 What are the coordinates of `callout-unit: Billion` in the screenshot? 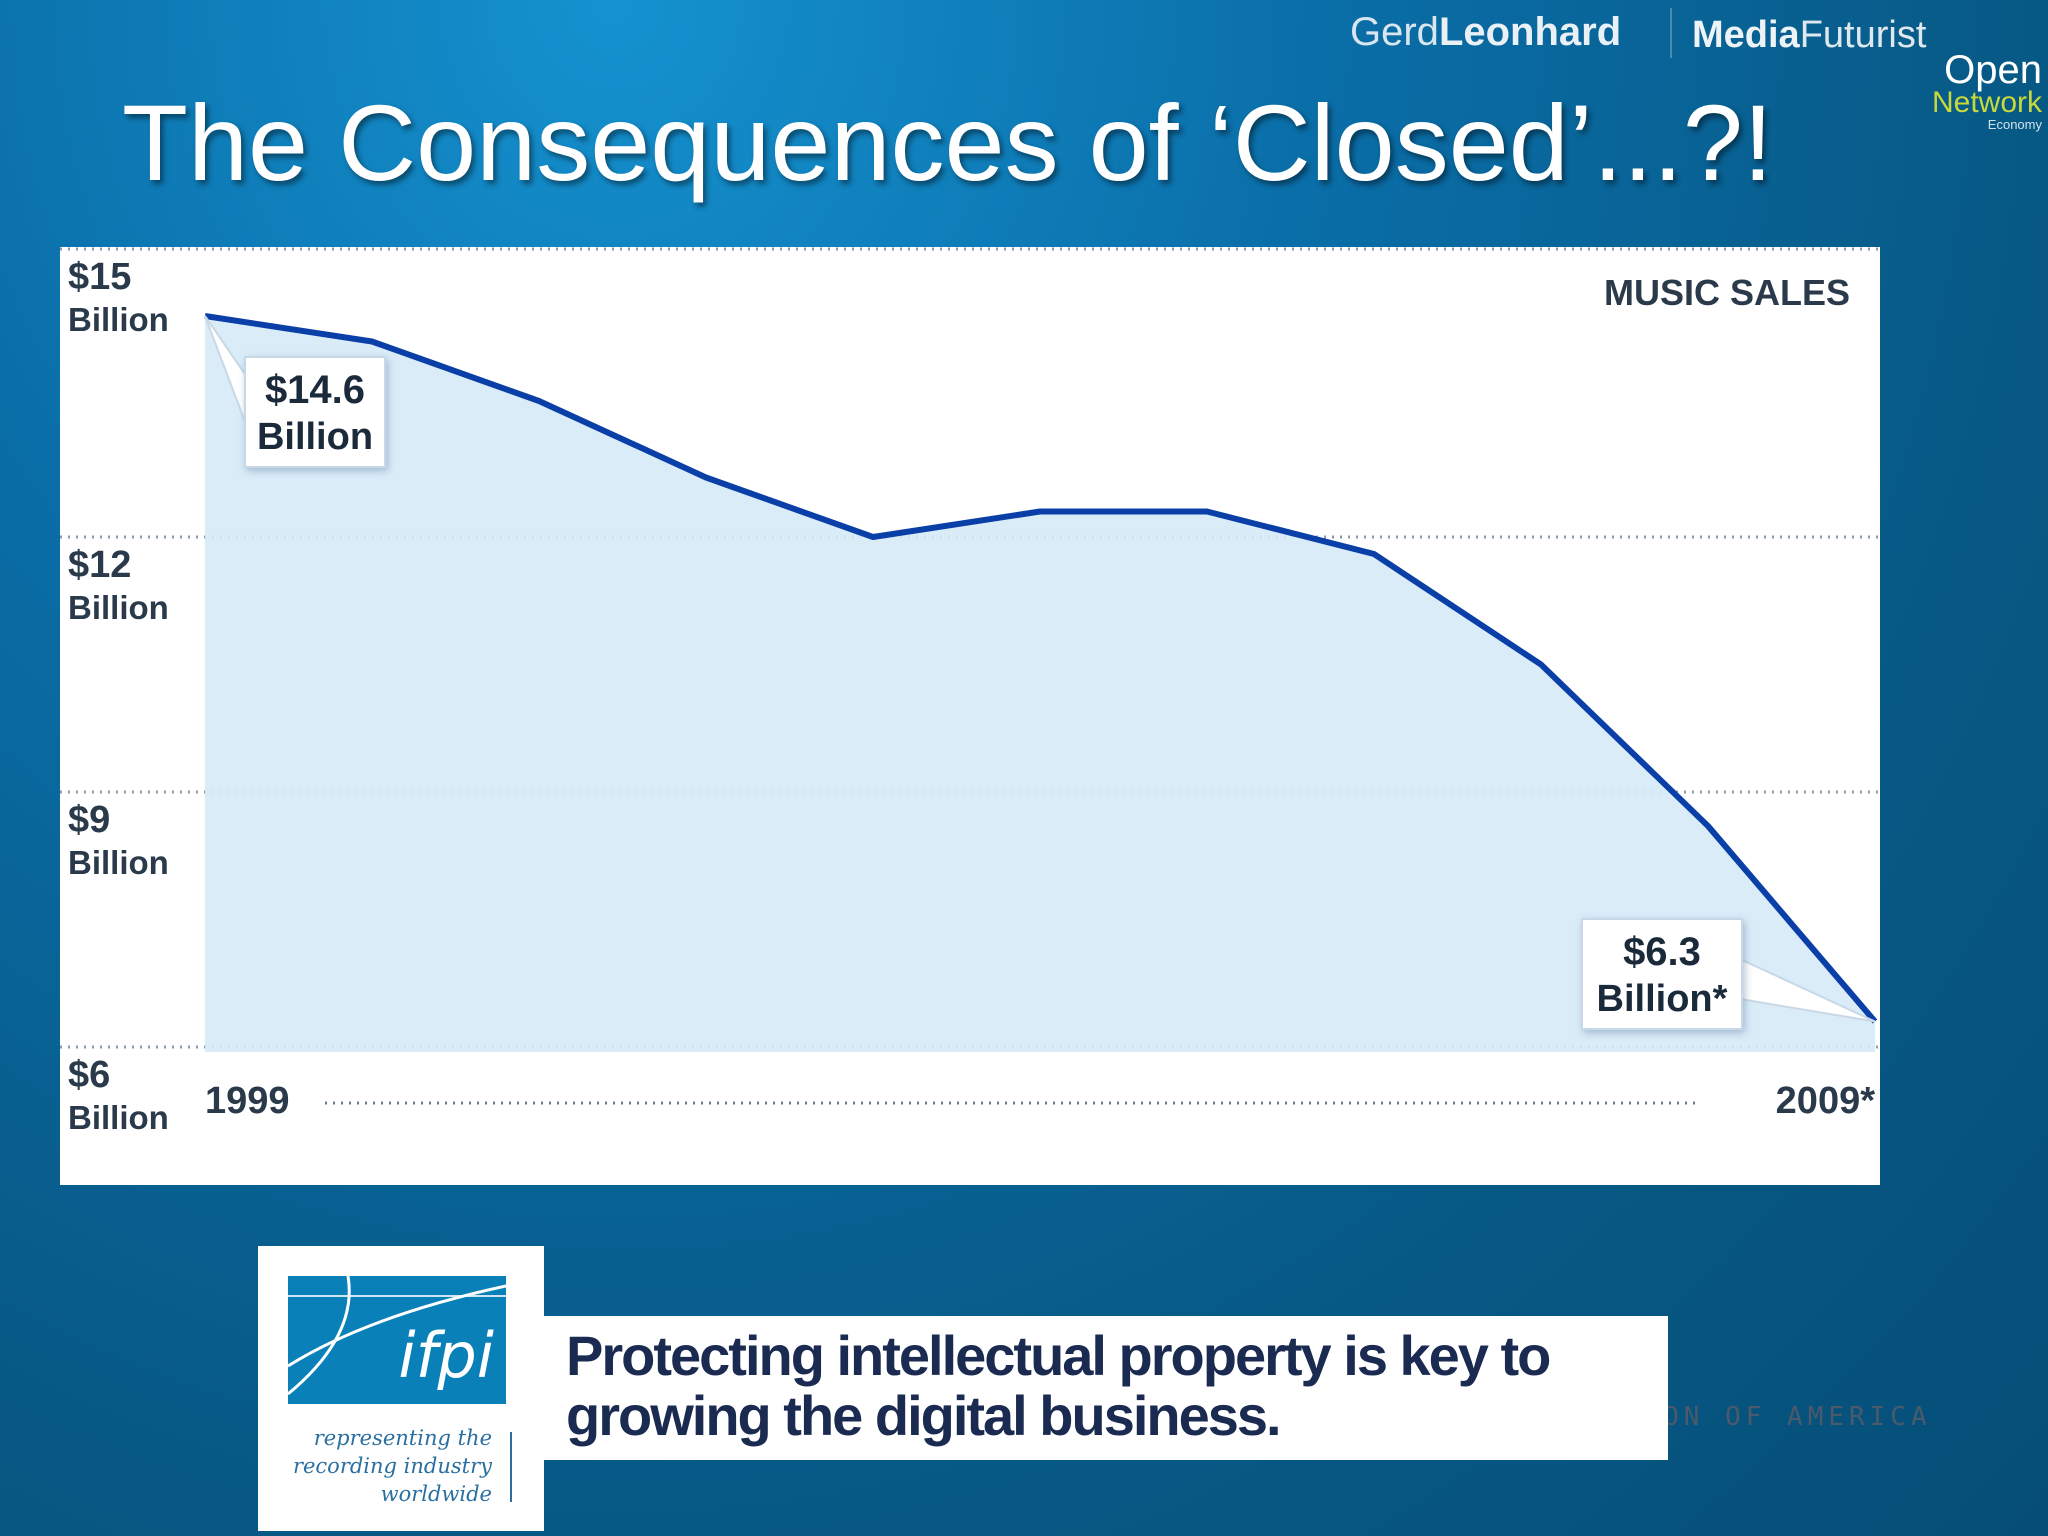 It's located at (315, 437).